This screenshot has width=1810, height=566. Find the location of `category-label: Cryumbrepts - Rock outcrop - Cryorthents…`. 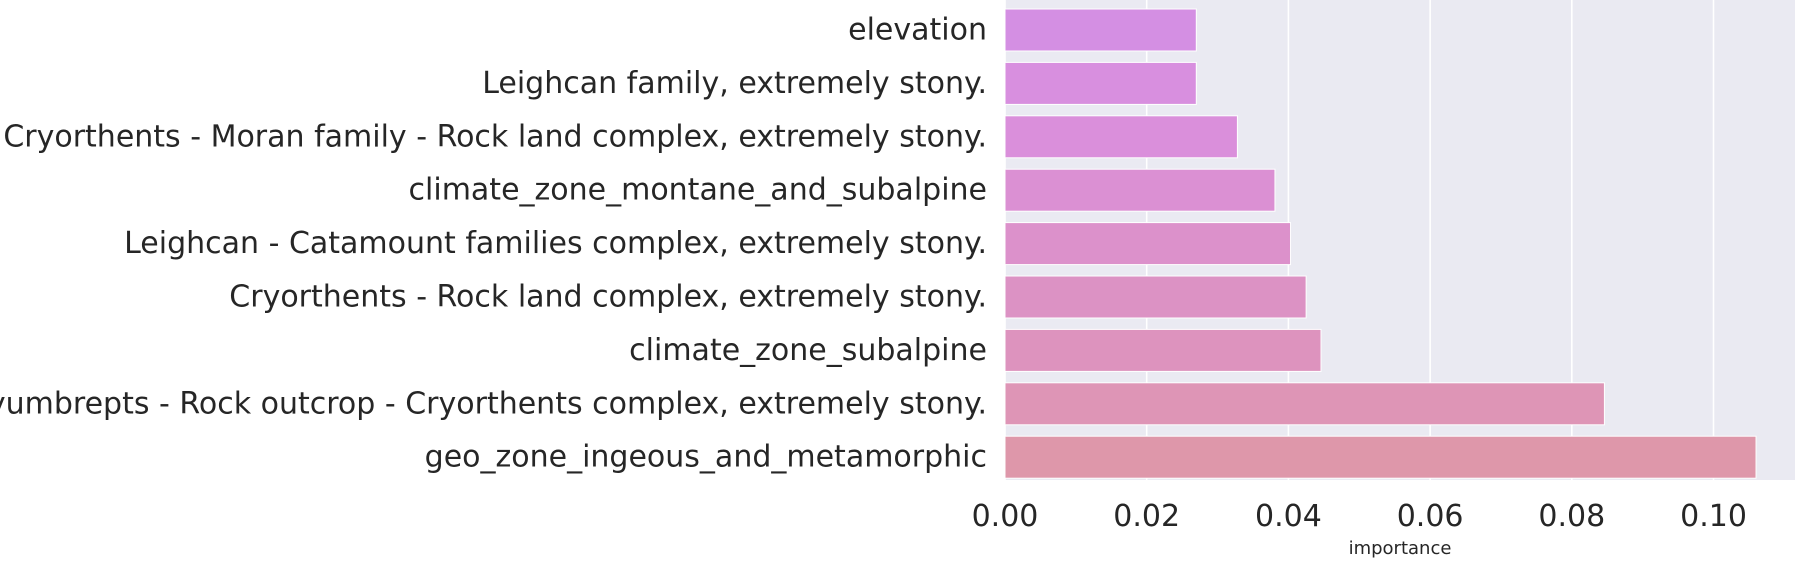

category-label: Cryumbrepts - Rock outcrop - Cryorthents… is located at coordinates (493, 403).